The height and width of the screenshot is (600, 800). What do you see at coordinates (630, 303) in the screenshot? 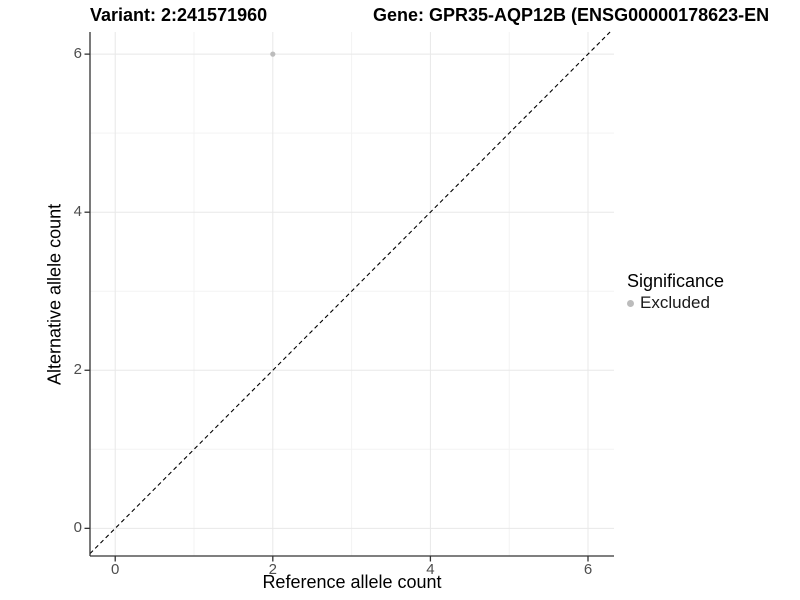
I see `legend-point-icon` at bounding box center [630, 303].